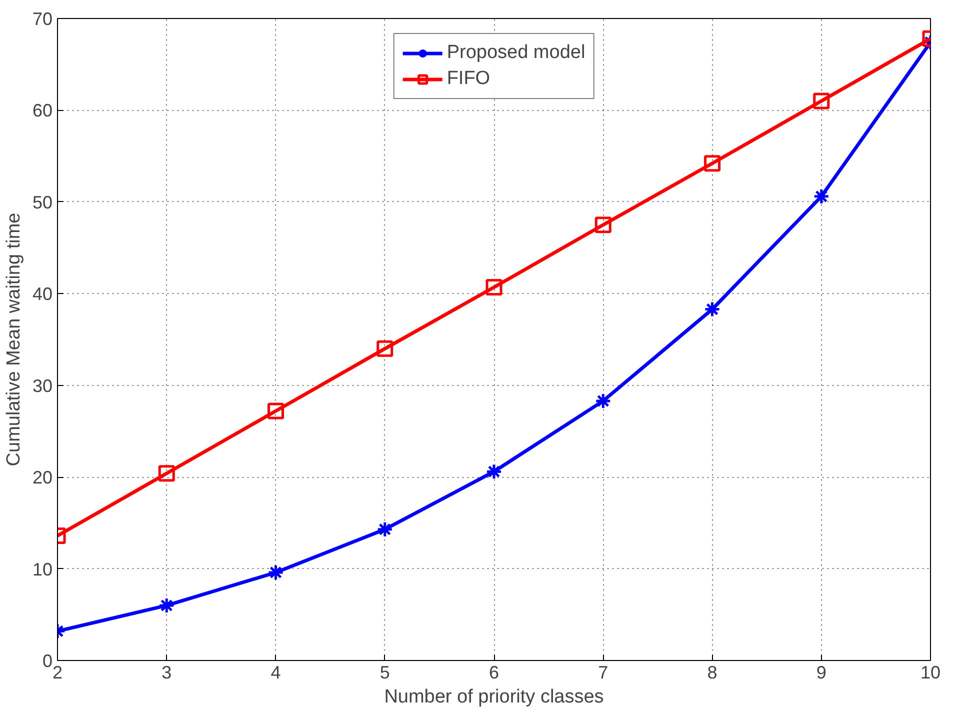 The height and width of the screenshot is (715, 954). I want to click on x-tick-label: 8, so click(712, 672).